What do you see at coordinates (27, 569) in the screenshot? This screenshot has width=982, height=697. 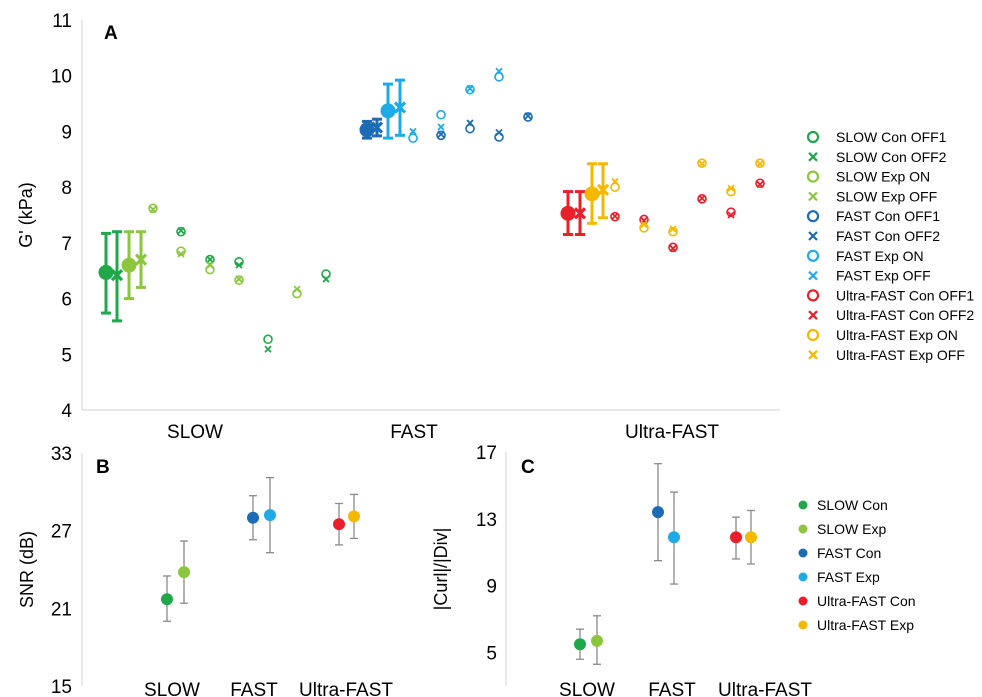 I see `y-axis-label: SNR (dB)` at bounding box center [27, 569].